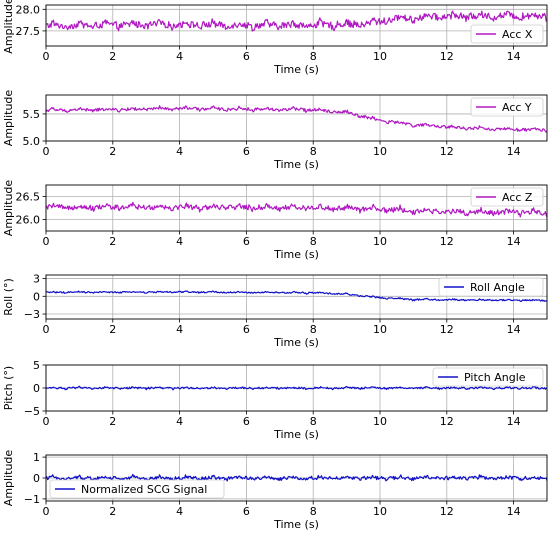 The image size is (550, 534). I want to click on legend-label: Roll Angle, so click(497, 287).